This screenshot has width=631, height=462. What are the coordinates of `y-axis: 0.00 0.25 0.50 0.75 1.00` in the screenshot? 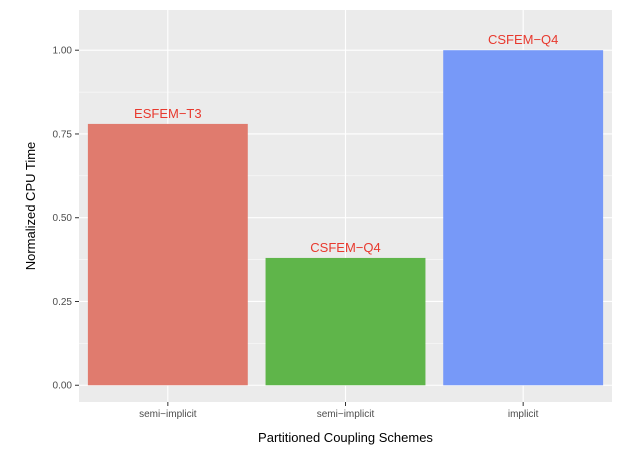 It's located at (66, 219).